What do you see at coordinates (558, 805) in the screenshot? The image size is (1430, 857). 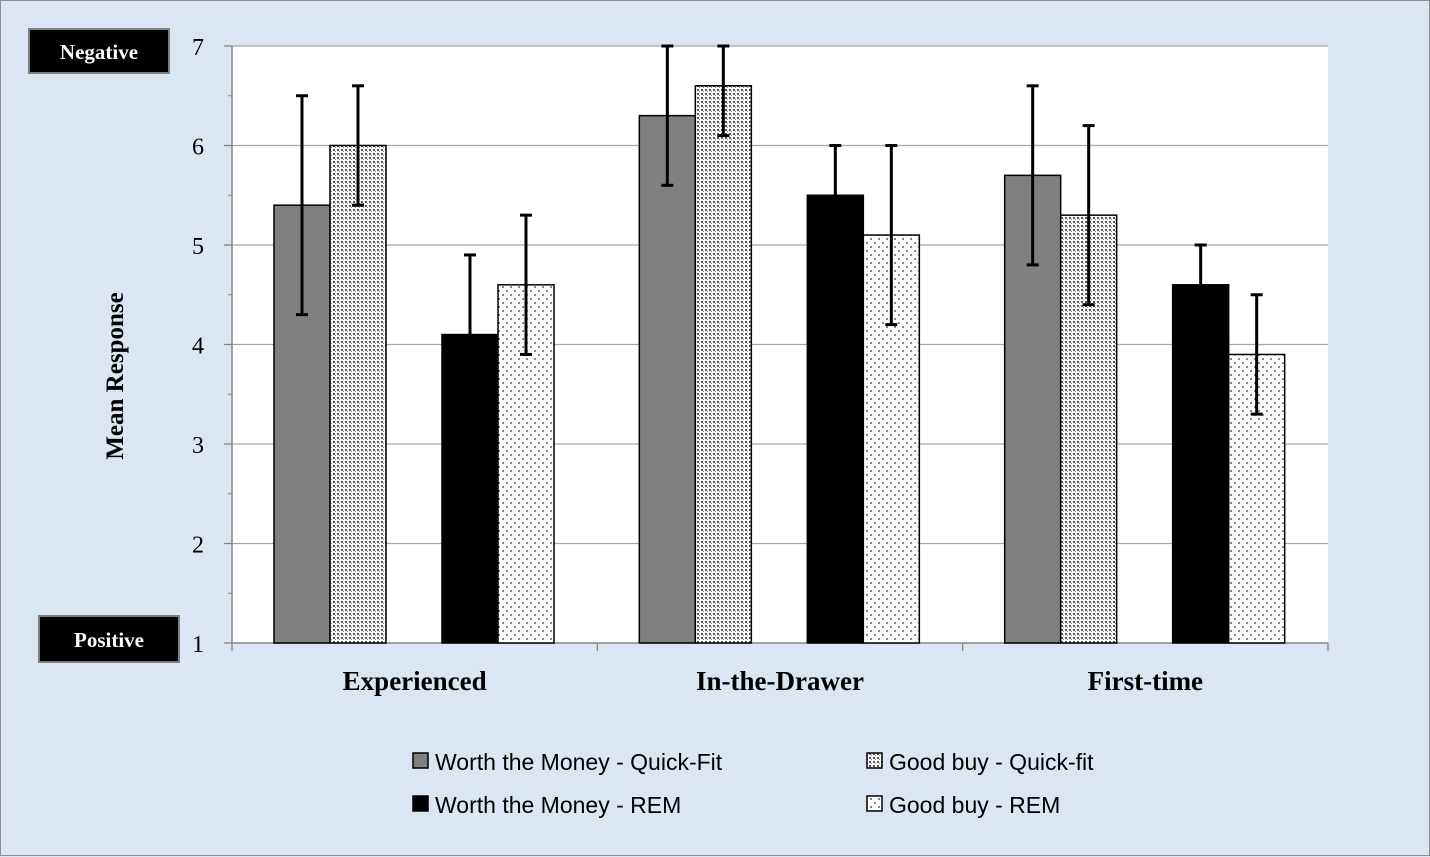 I see `legend-label: Worth the Money - REM` at bounding box center [558, 805].